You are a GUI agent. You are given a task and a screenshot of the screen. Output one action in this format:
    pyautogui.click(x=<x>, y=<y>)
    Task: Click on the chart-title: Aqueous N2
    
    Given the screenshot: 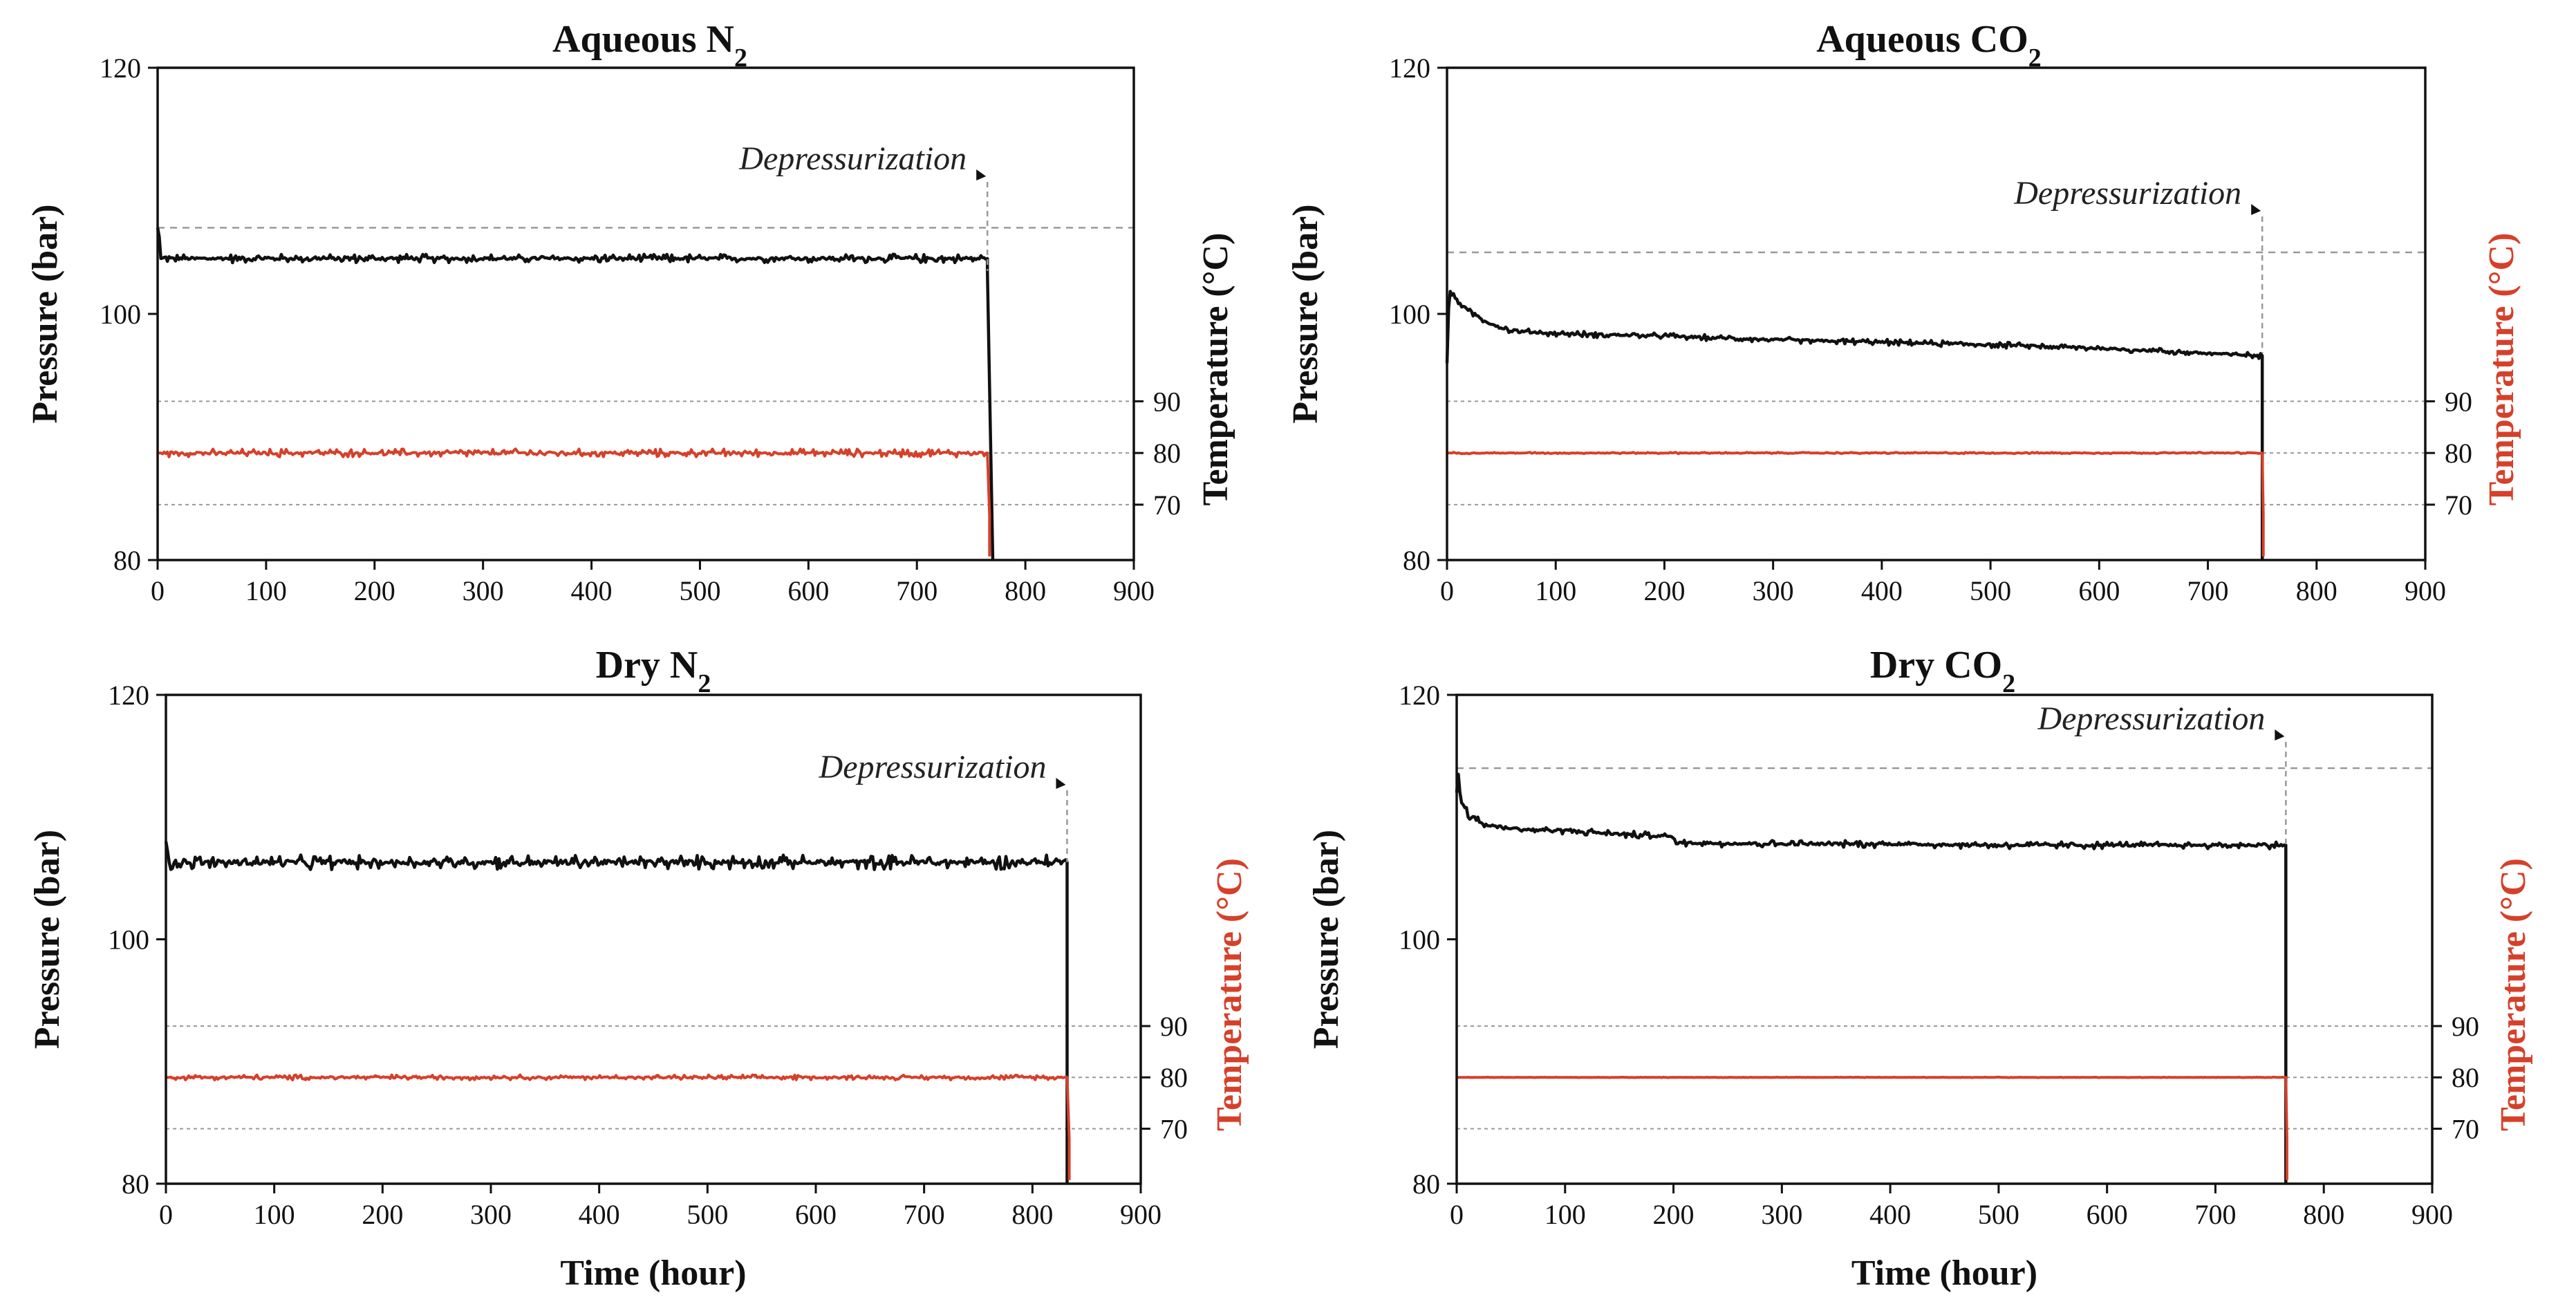 What is the action you would take?
    pyautogui.click(x=649, y=45)
    